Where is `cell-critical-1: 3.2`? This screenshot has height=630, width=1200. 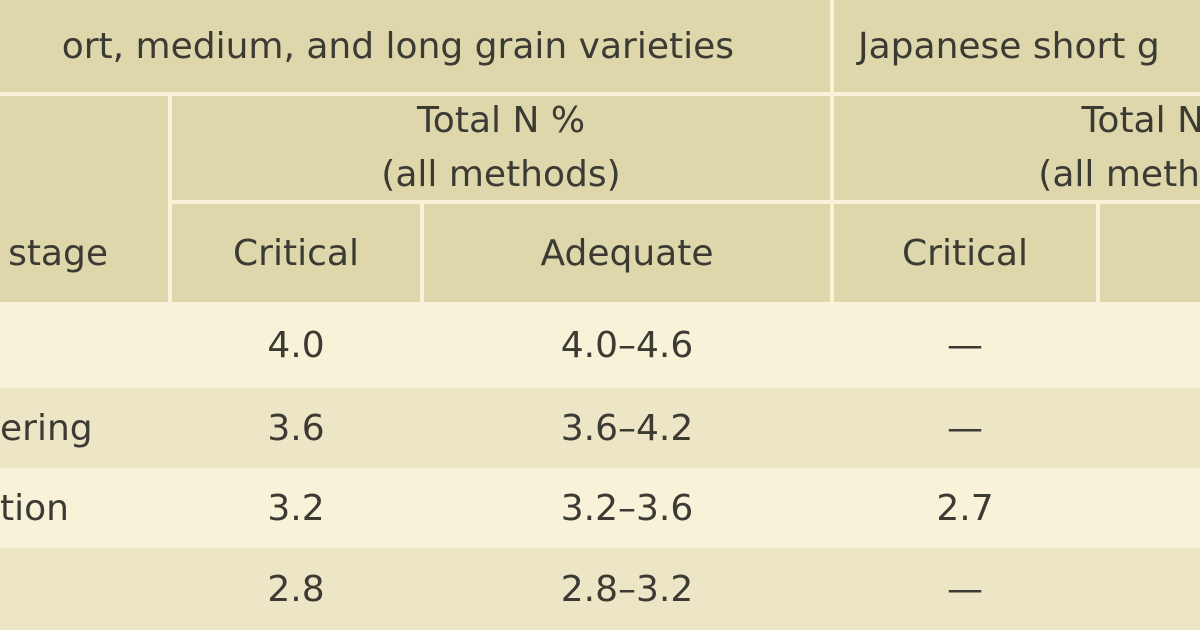
cell-critical-1: 3.2 is located at coordinates (296, 508).